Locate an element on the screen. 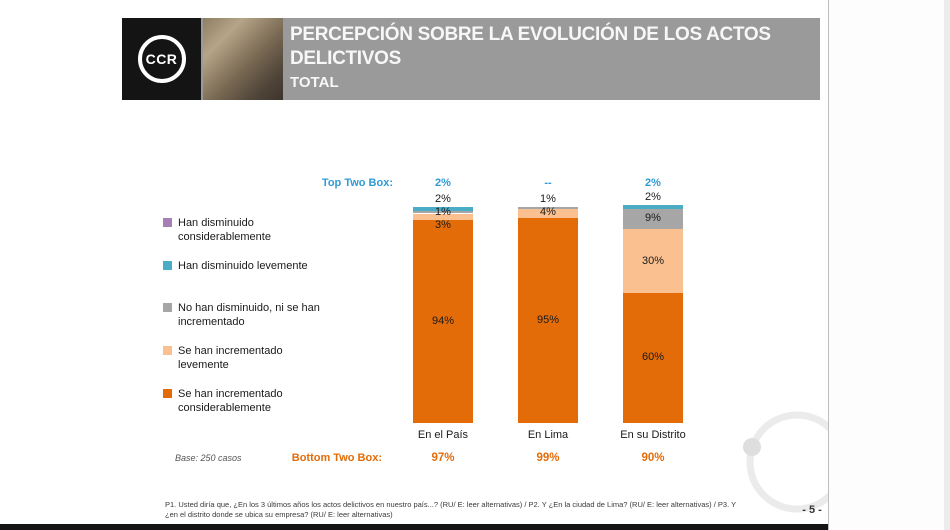 This screenshot has width=950, height=530. bar-small-value-labels: 1% 4% is located at coordinates (548, 206).